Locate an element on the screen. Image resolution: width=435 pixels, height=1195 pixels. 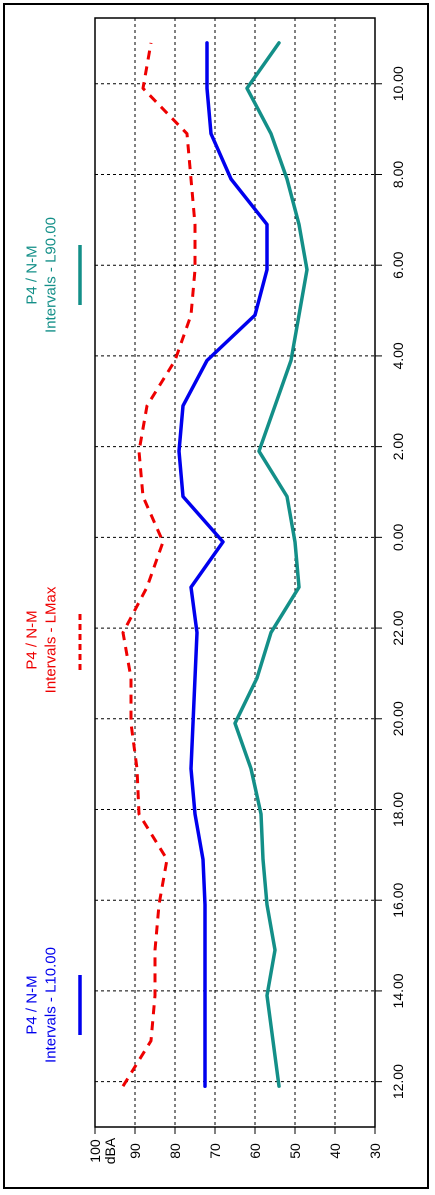
y-tick-label: 90 is located at coordinates (135, 1151).